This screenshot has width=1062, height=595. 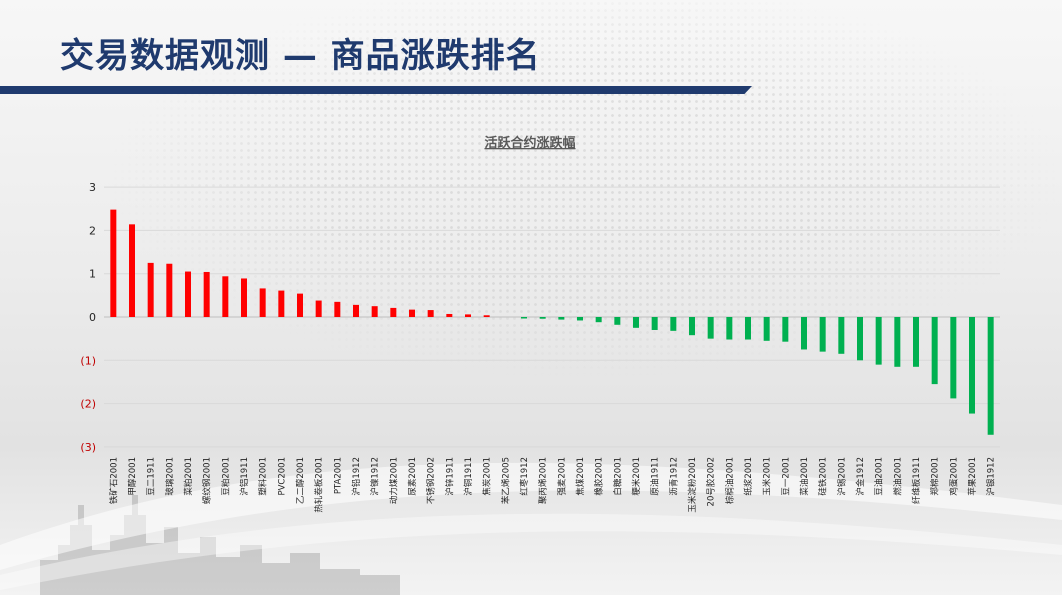 What do you see at coordinates (92, 274) in the screenshot?
I see `y-tick-label: 1` at bounding box center [92, 274].